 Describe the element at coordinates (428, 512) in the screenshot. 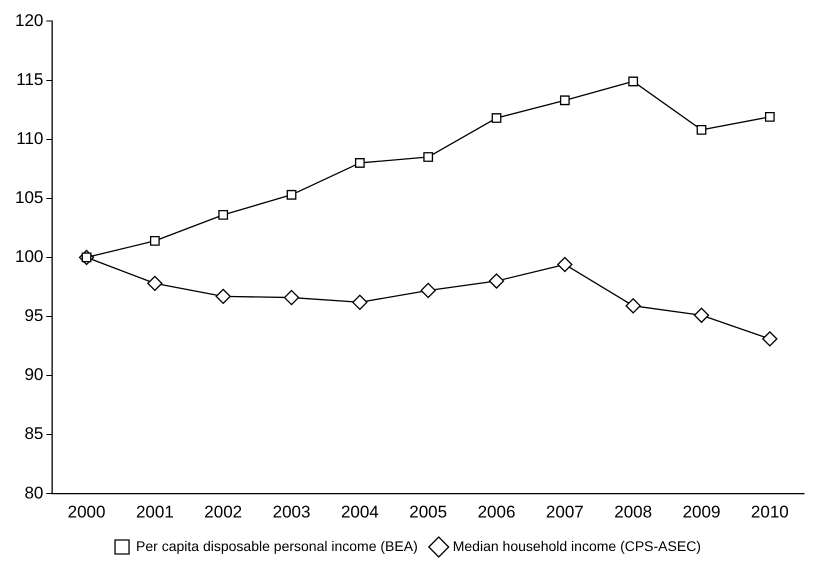

I see `x-tick-label: 2005` at that location.